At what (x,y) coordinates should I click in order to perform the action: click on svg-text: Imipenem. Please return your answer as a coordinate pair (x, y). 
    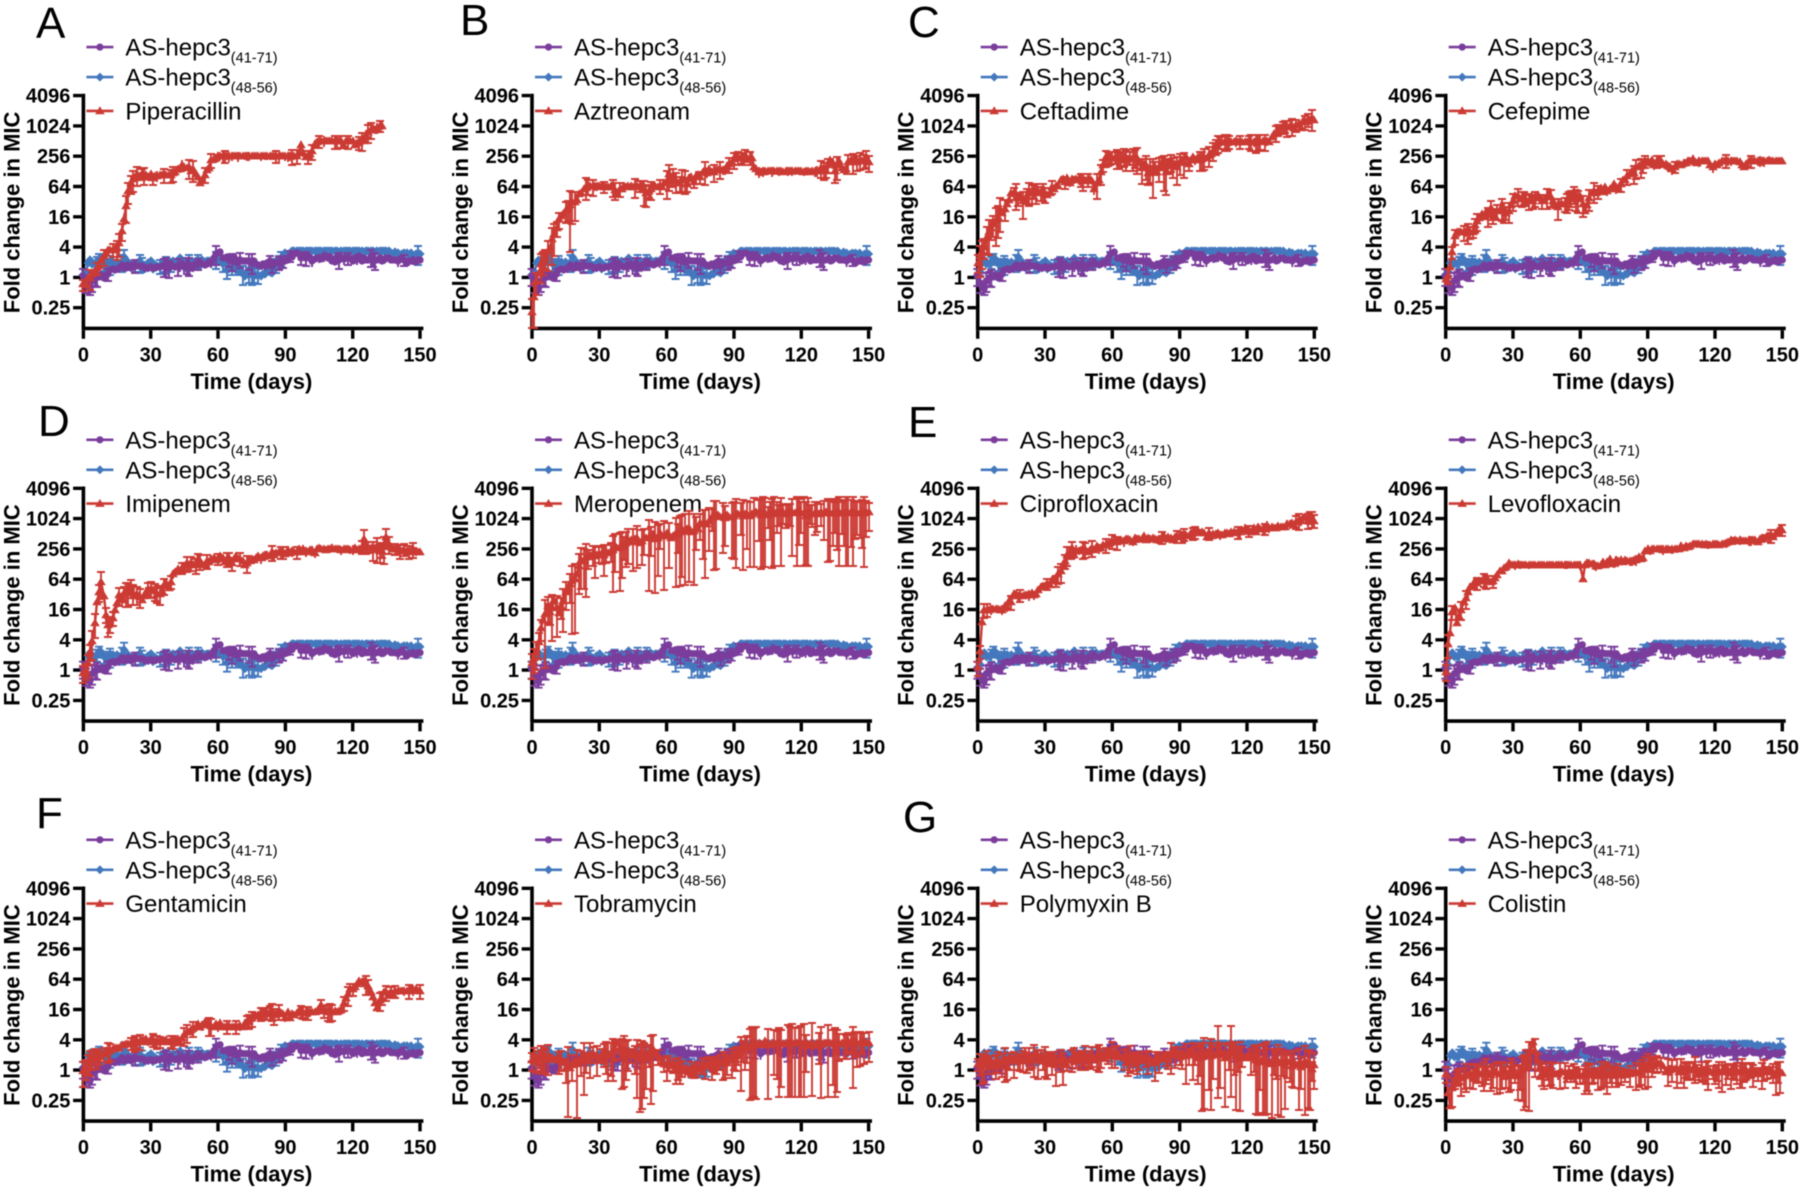
    Looking at the image, I should click on (177, 504).